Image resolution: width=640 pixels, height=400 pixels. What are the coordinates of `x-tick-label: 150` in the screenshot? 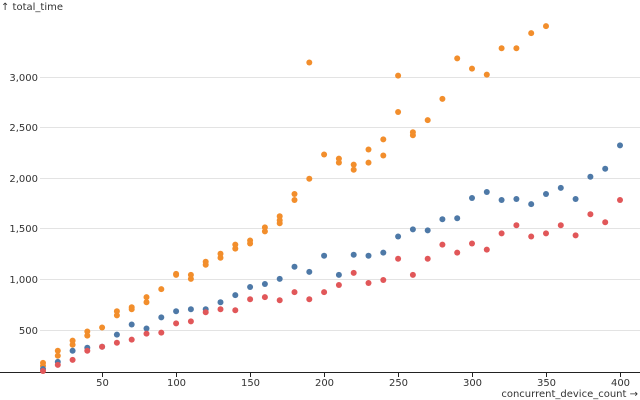 It's located at (250, 383).